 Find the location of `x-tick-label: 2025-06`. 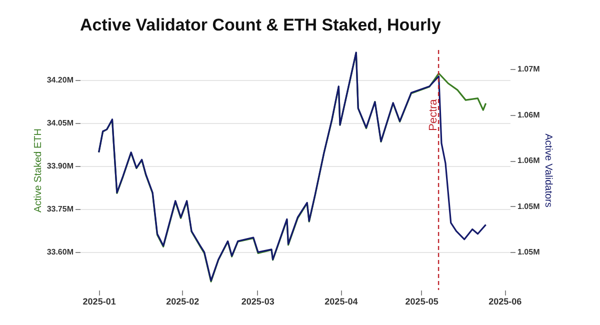

x-tick-label: 2025-06 is located at coordinates (505, 301).